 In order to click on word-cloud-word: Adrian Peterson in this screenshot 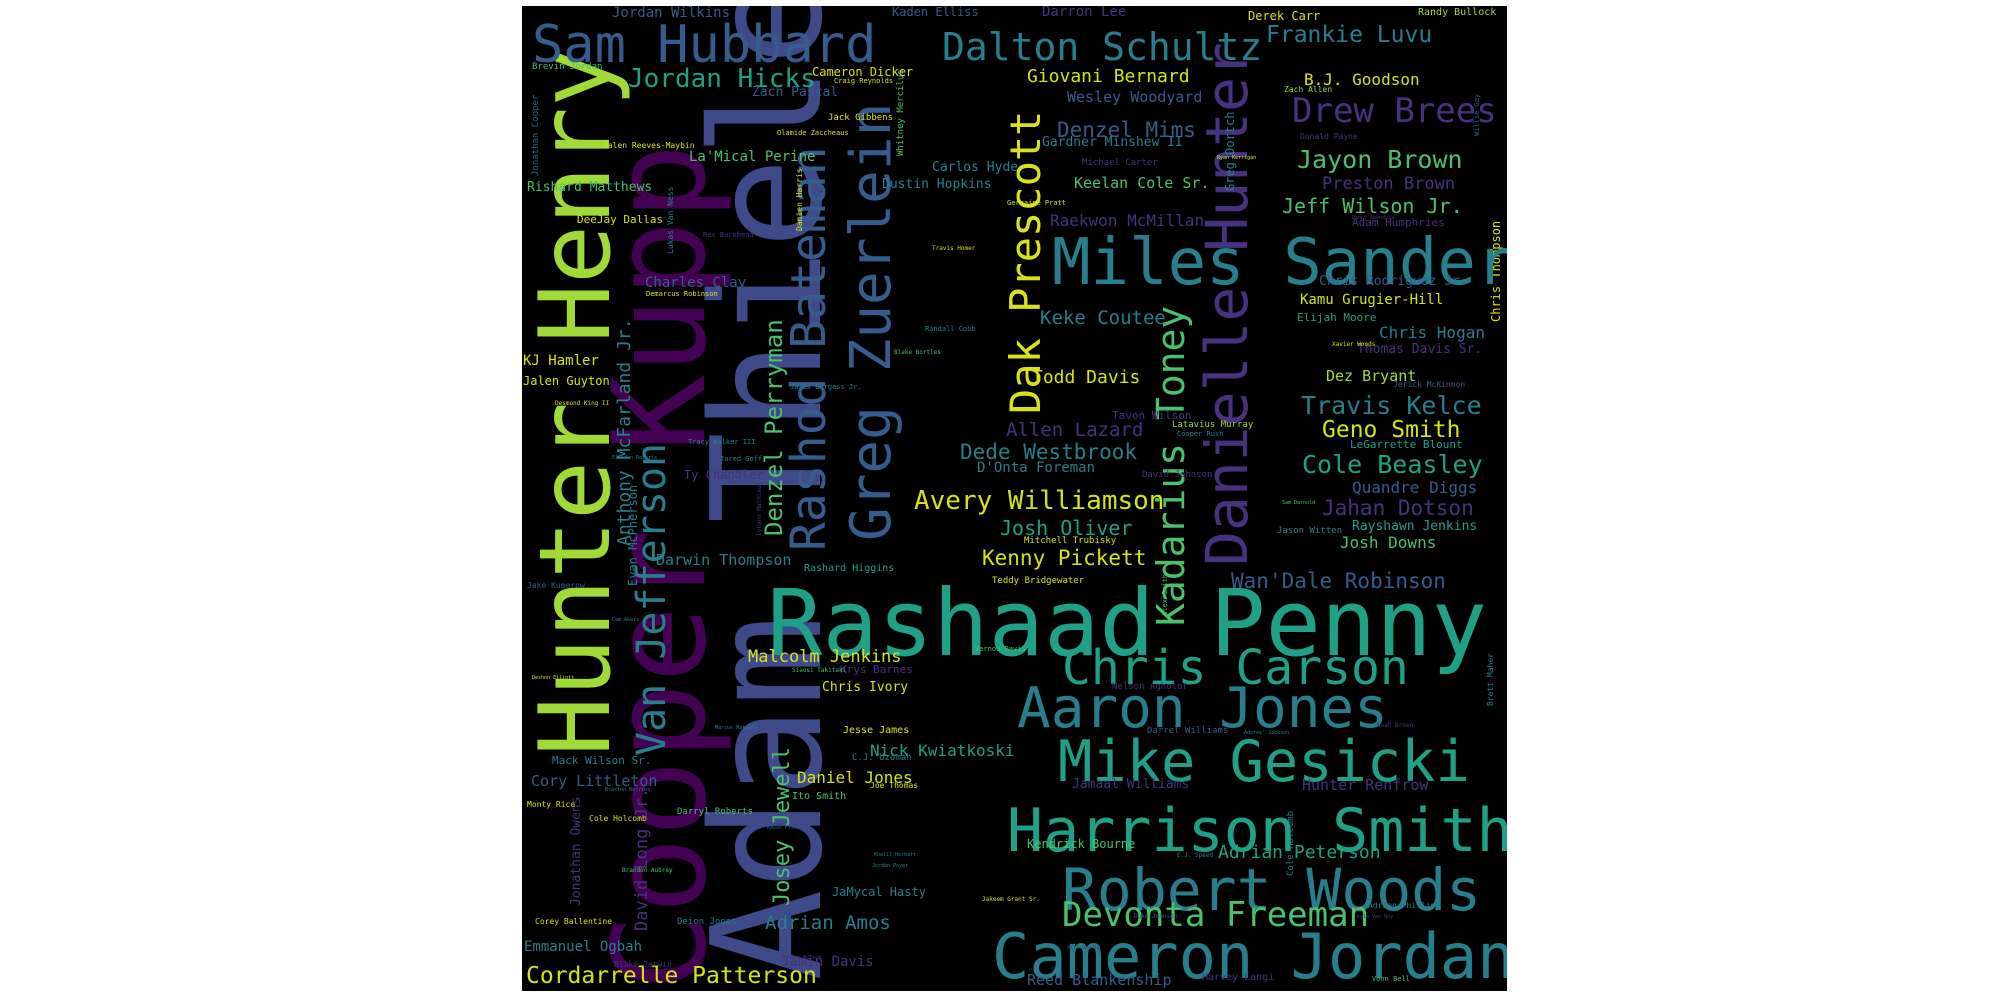, I will do `click(1299, 852)`.